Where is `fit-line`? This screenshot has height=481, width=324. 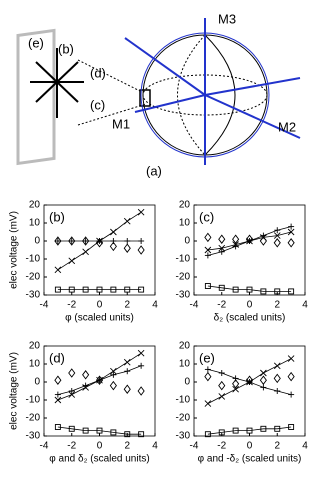
fit-line is located at coordinates (249, 430).